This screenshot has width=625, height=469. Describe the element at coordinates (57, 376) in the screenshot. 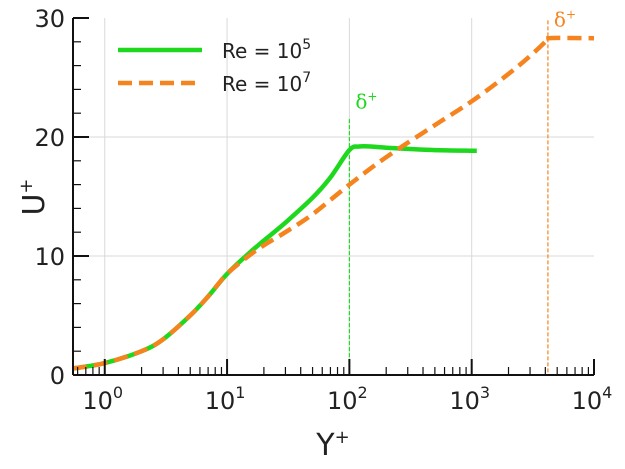

I see `y-tick-label: 0` at that location.